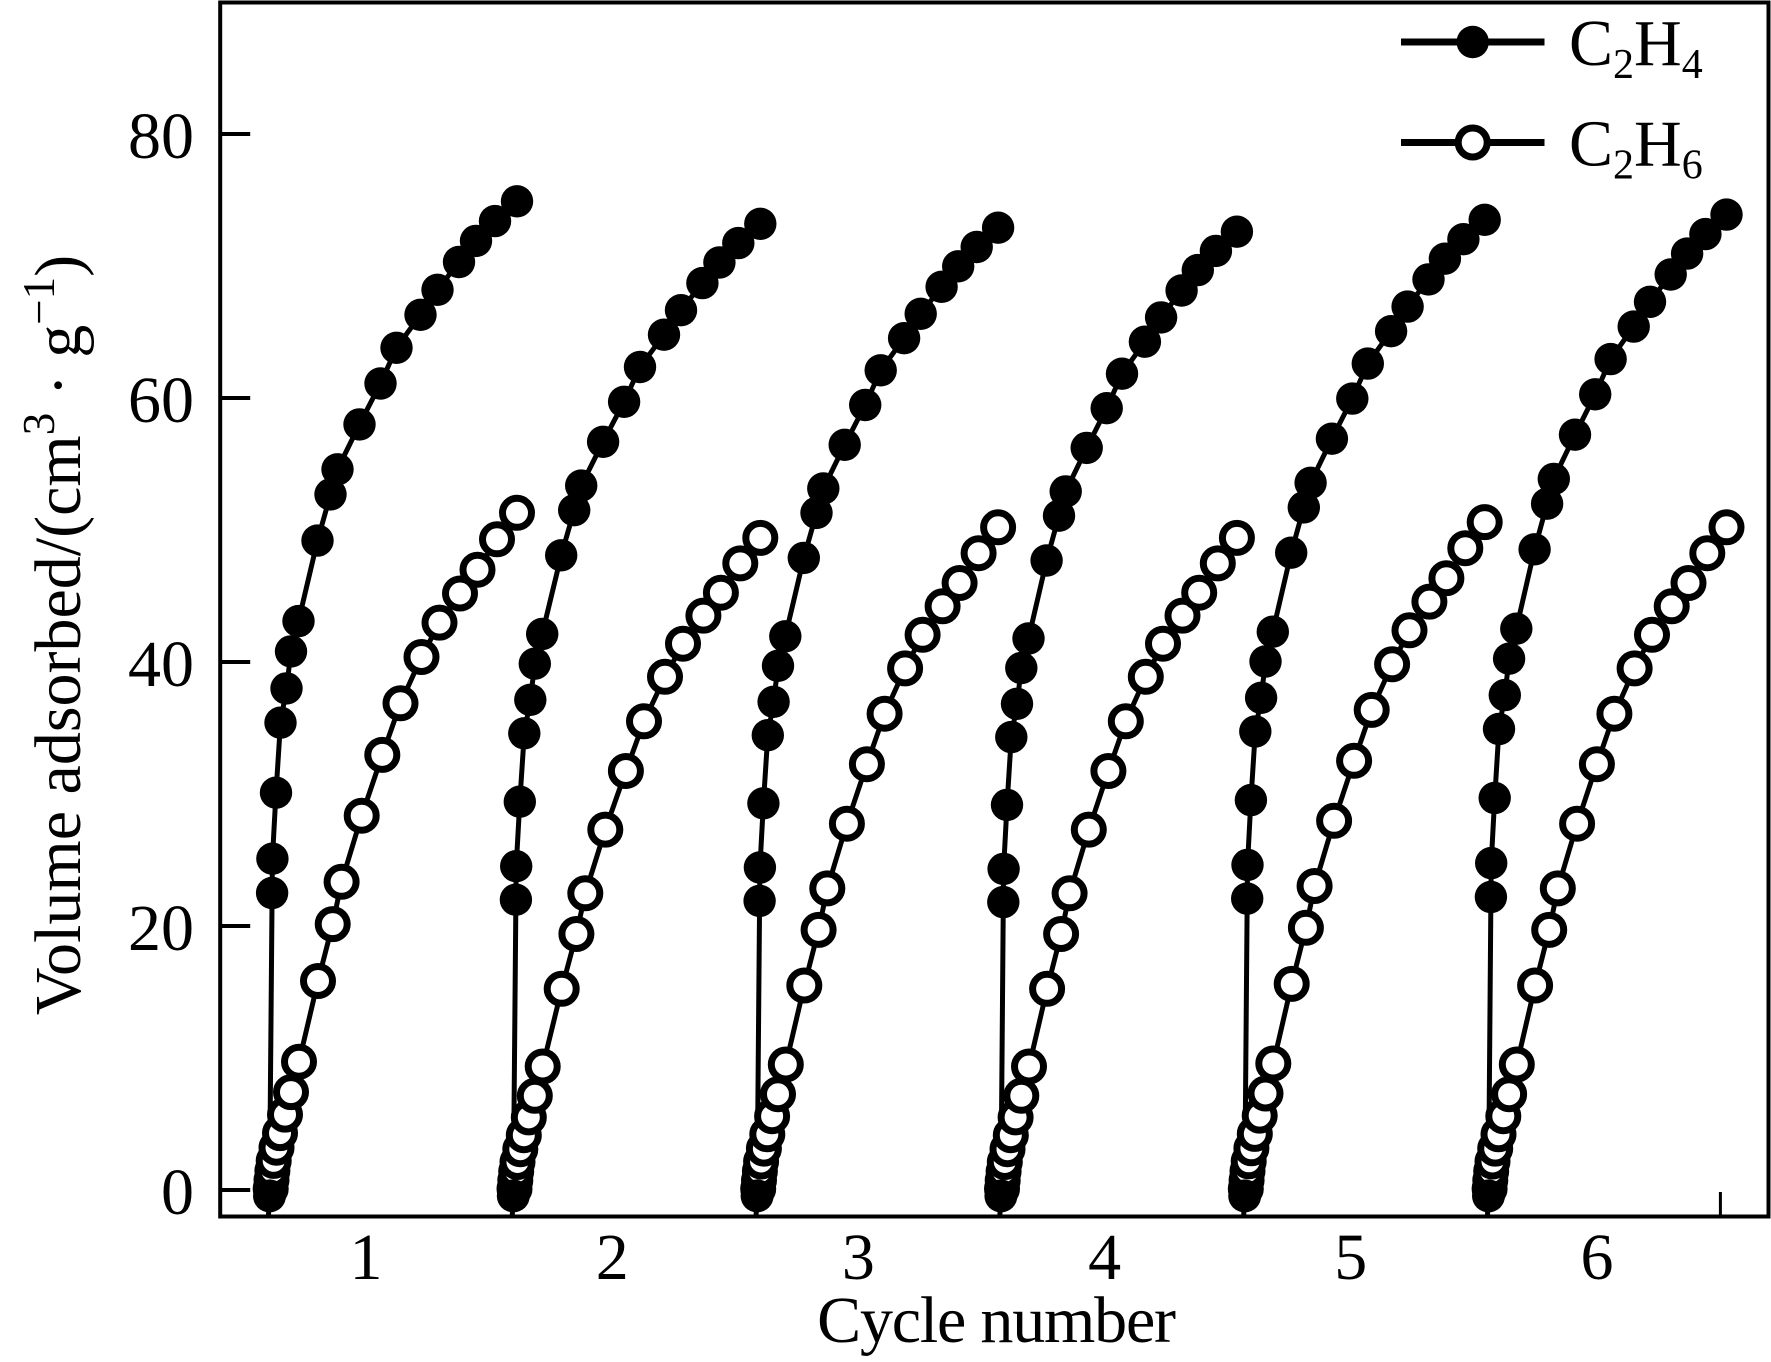 The image size is (1771, 1362). Describe the element at coordinates (1597, 1257) in the screenshot. I see `svg-text: 6` at that location.